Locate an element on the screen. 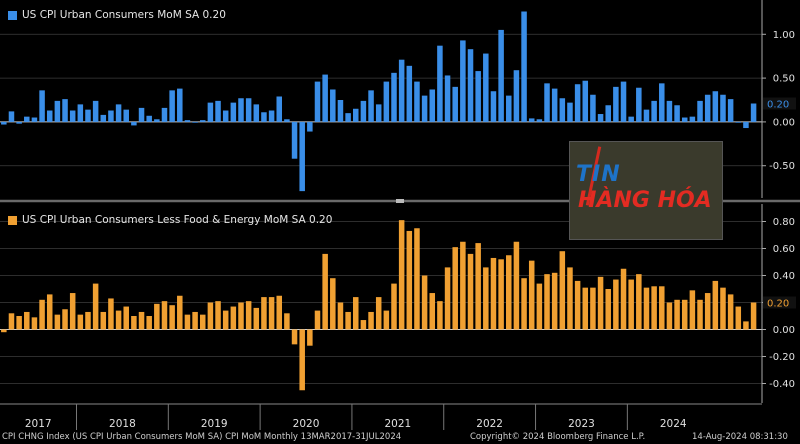 Image resolution: width=800 pixels, height=444 pixels. year-label: 2021 is located at coordinates (397, 424).